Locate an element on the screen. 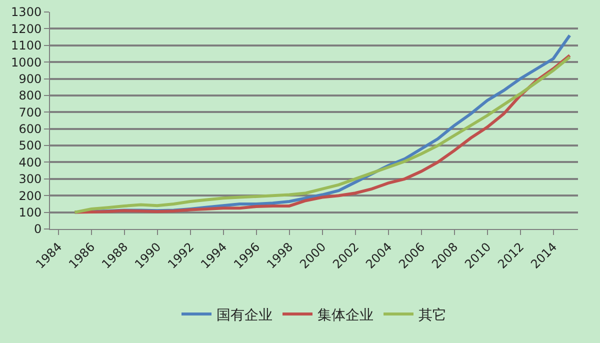  y-tick-label: 300 is located at coordinates (30, 179).